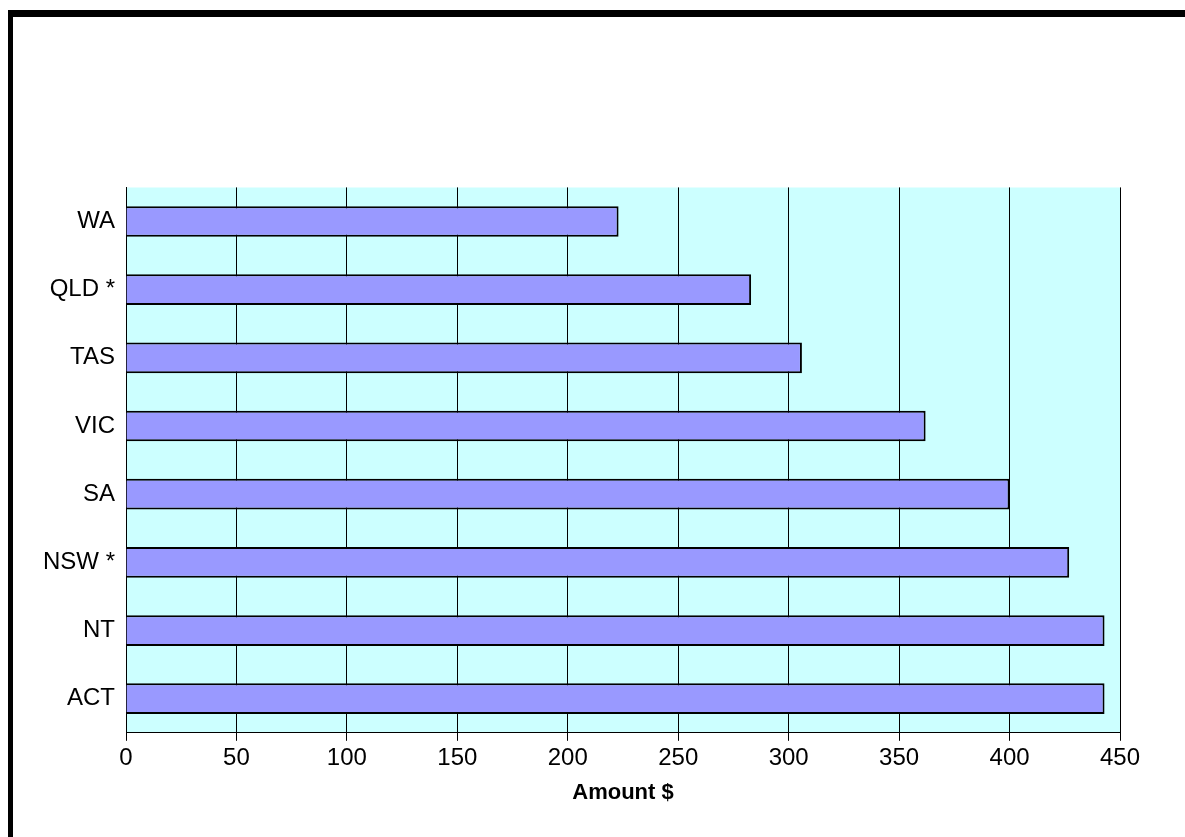  Describe the element at coordinates (236, 756) in the screenshot. I see `x-tick-label: 50` at that location.